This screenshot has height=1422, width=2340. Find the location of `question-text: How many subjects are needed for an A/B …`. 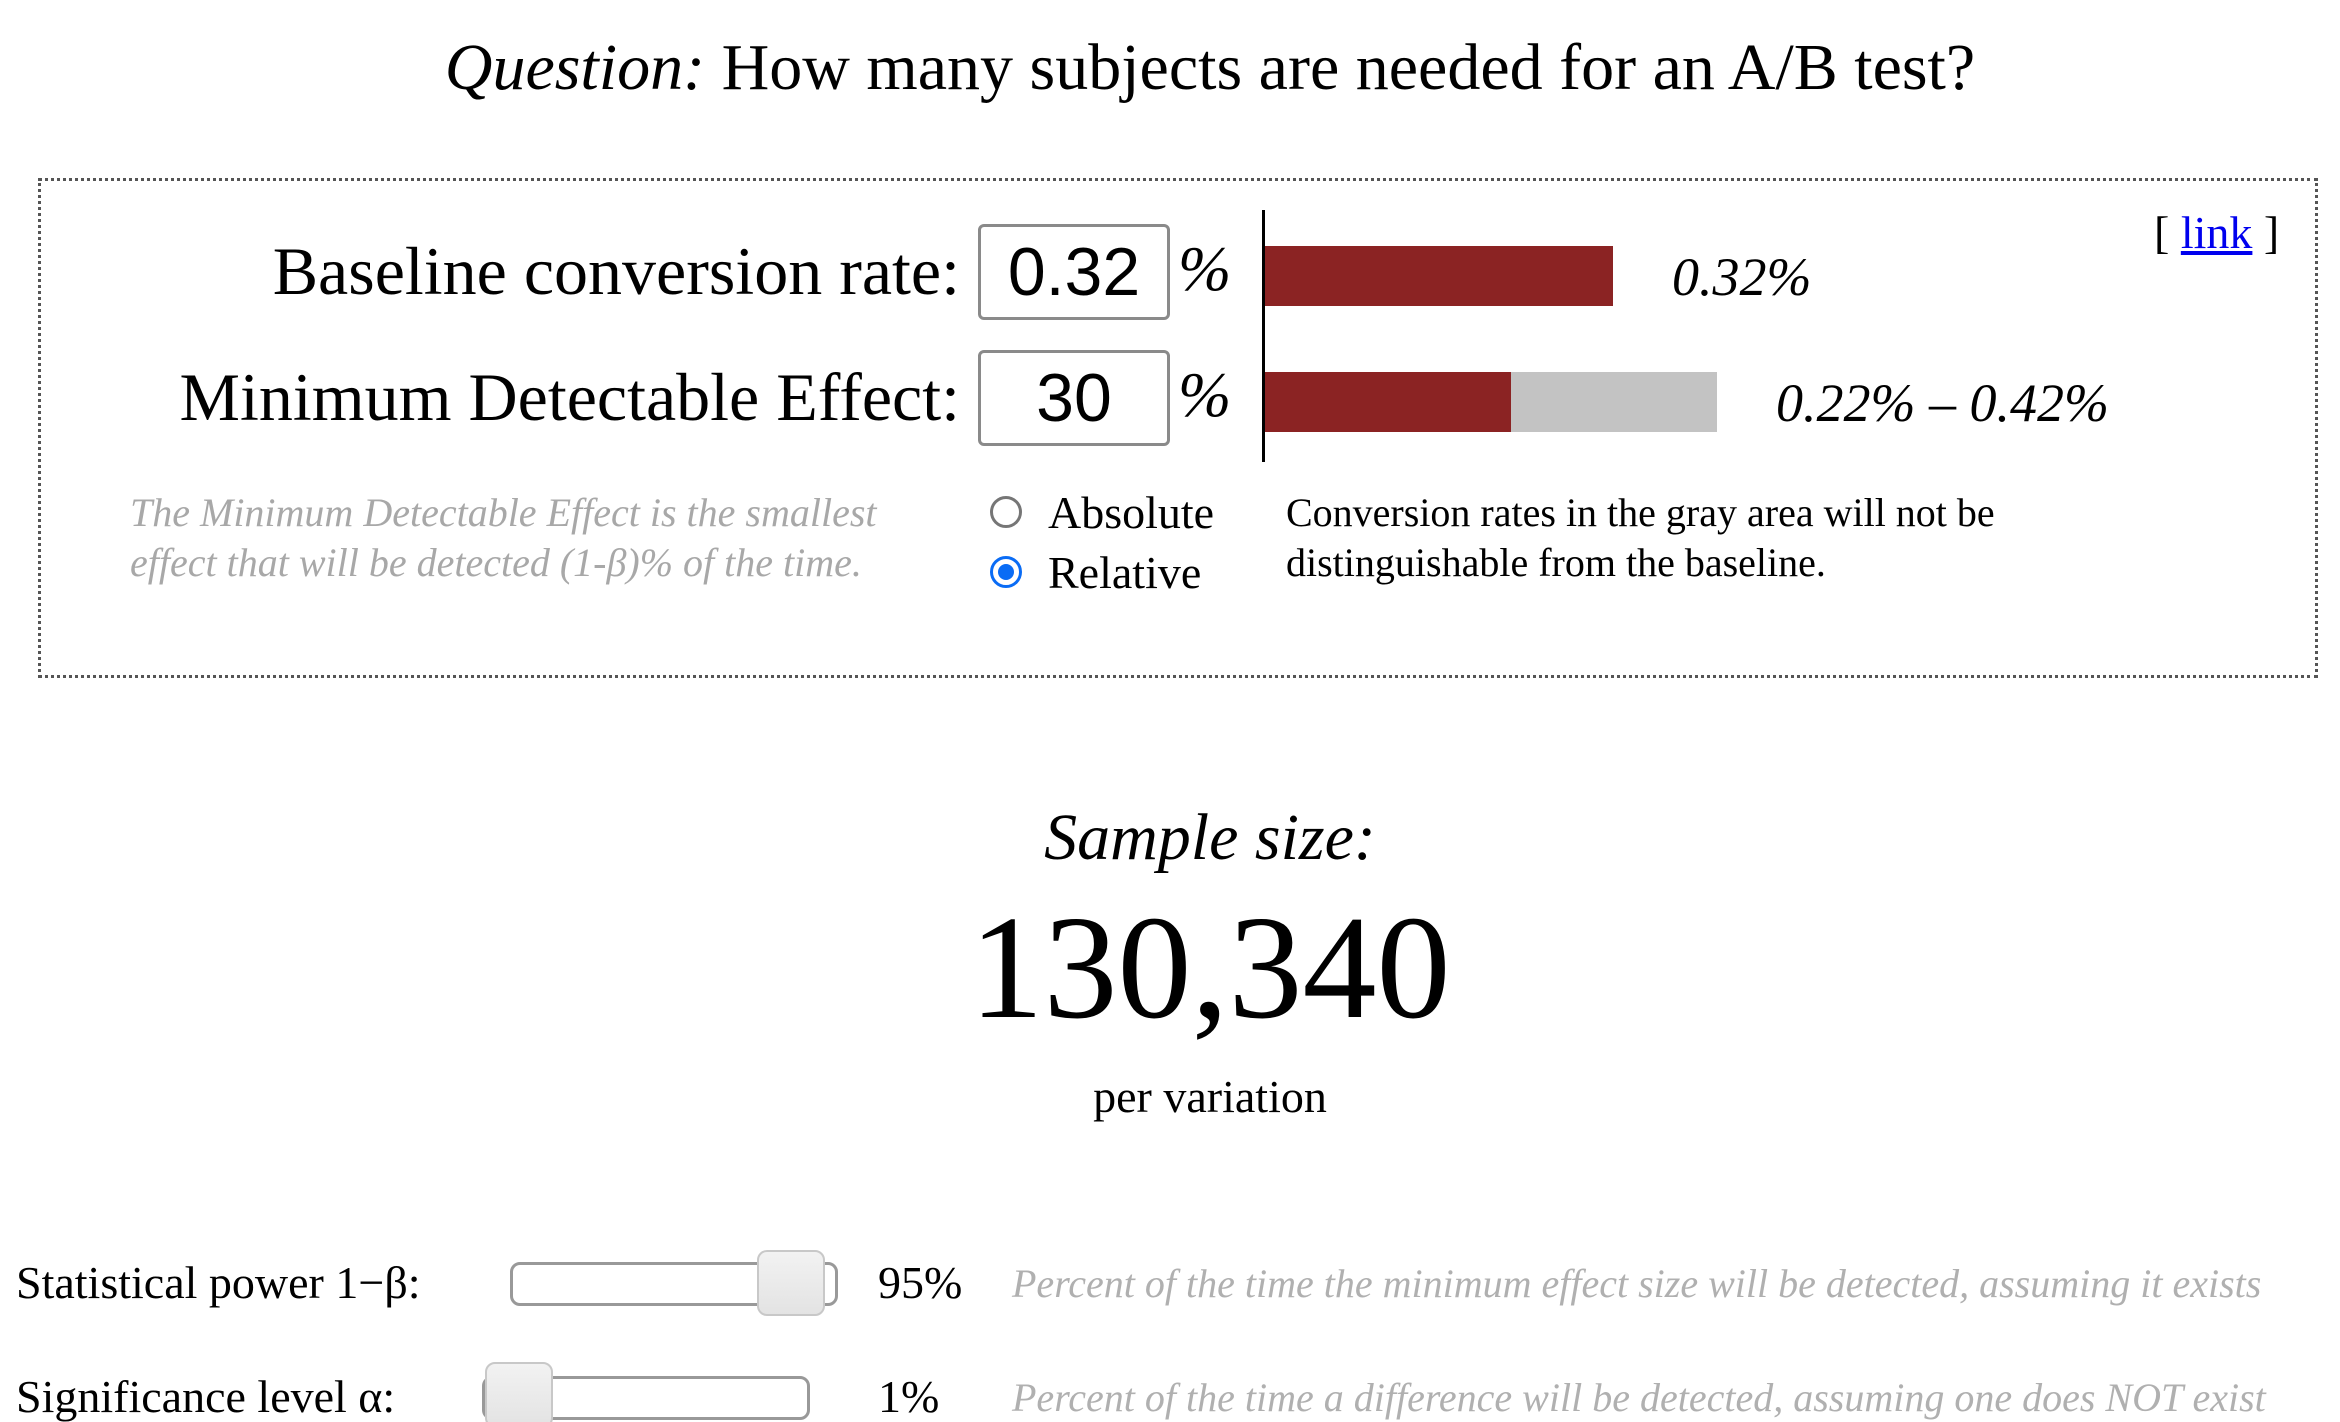

question-text: How many subjects are needed for an A/B … is located at coordinates (1348, 67).